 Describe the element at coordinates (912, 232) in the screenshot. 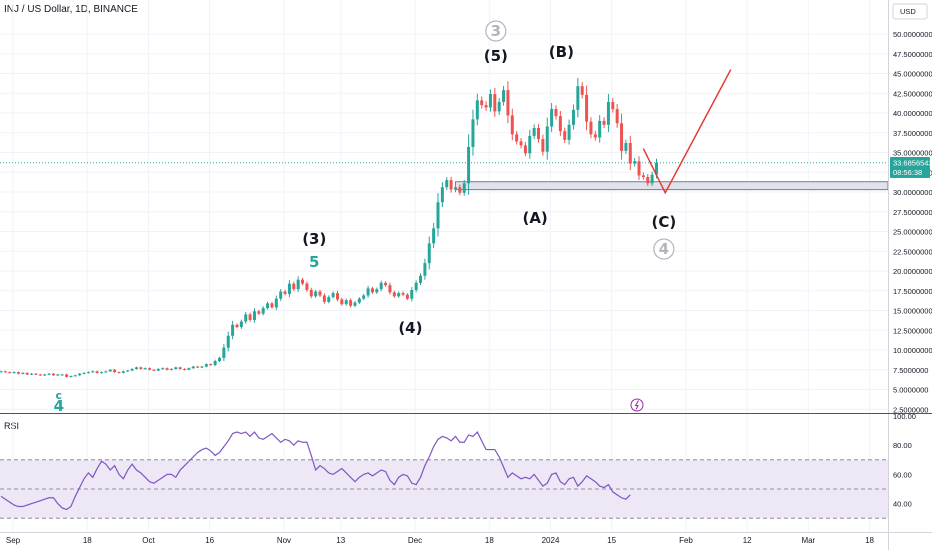

I see `y-tick-label: 25.0000000` at that location.